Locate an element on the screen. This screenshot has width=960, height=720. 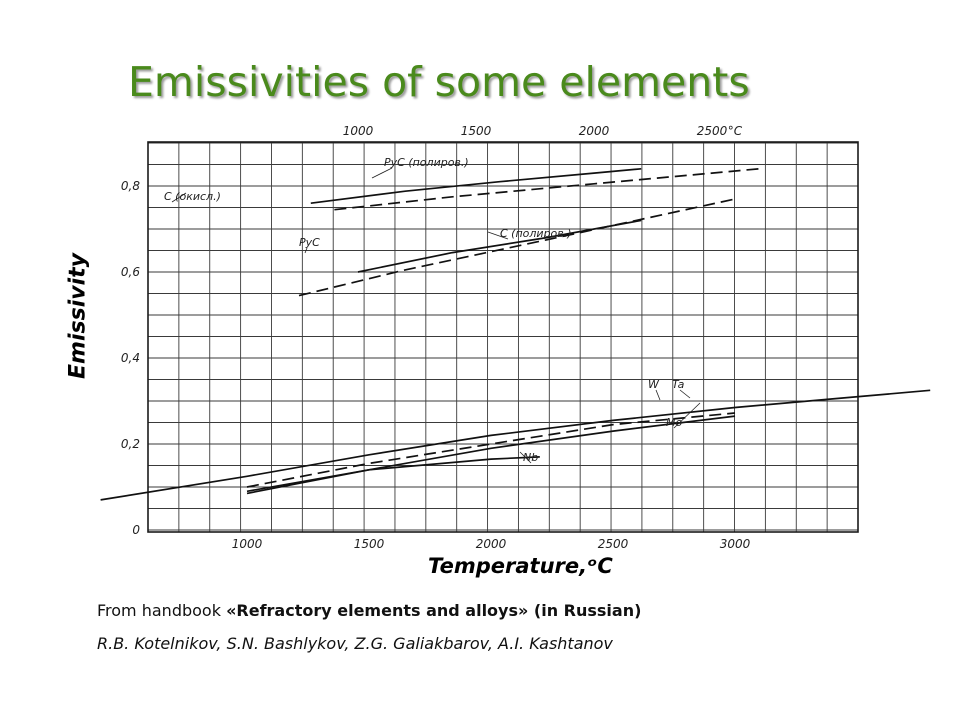
slide-title: Emissivities of some elements is located at coordinates (439, 82).